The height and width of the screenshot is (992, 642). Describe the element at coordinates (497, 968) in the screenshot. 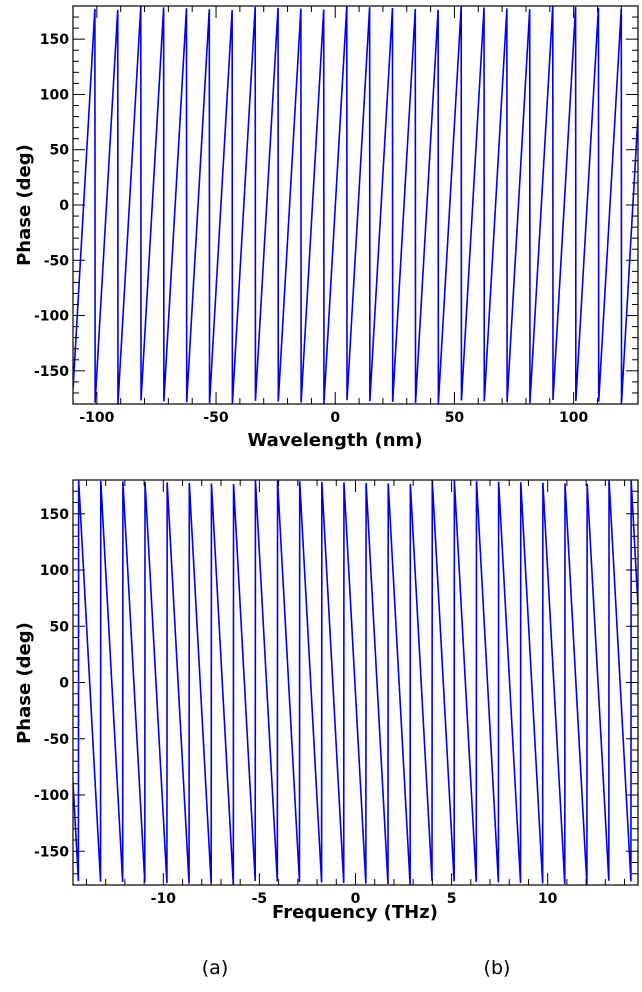

I see `panel-label-b: (b)` at that location.